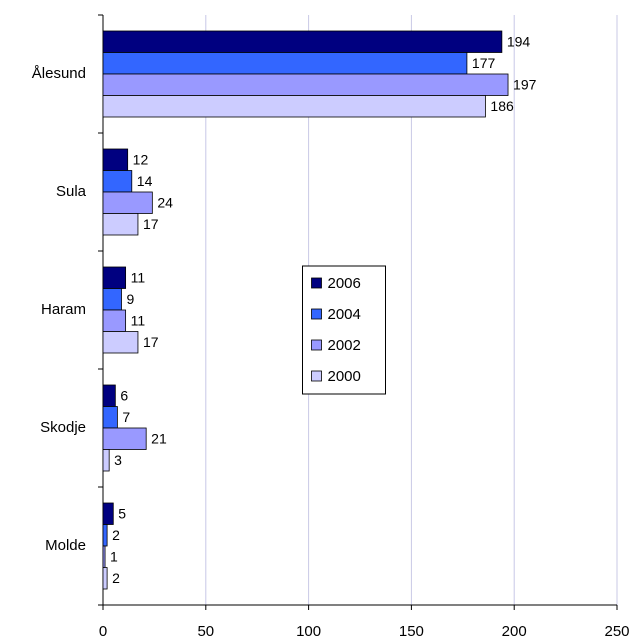 The image size is (638, 641). I want to click on value-label: 6, so click(124, 395).